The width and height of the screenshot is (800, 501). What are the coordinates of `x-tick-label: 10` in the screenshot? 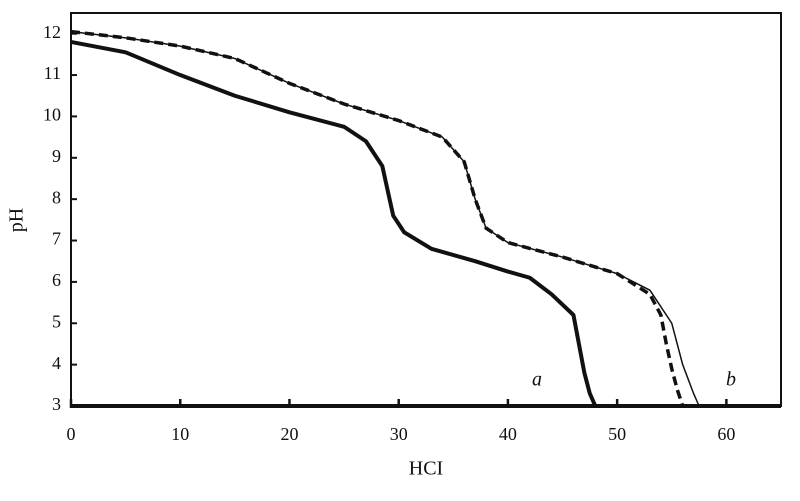 It's located at (180, 434).